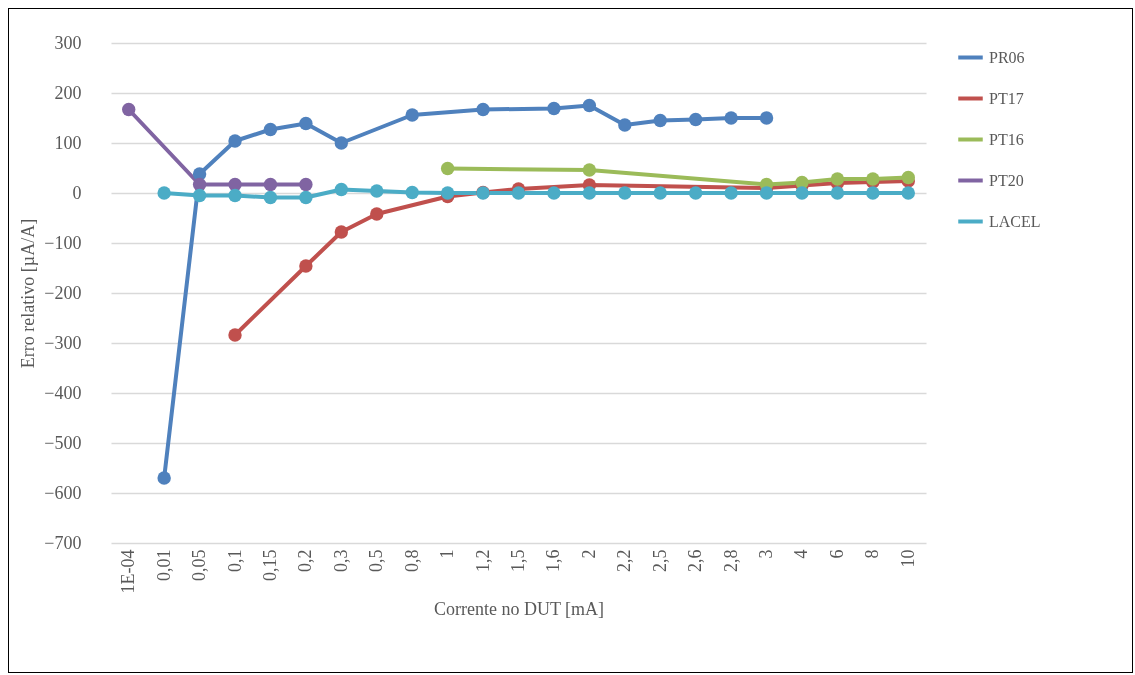 The height and width of the screenshot is (675, 1135). I want to click on x-tick-label: 0,5, so click(376, 560).